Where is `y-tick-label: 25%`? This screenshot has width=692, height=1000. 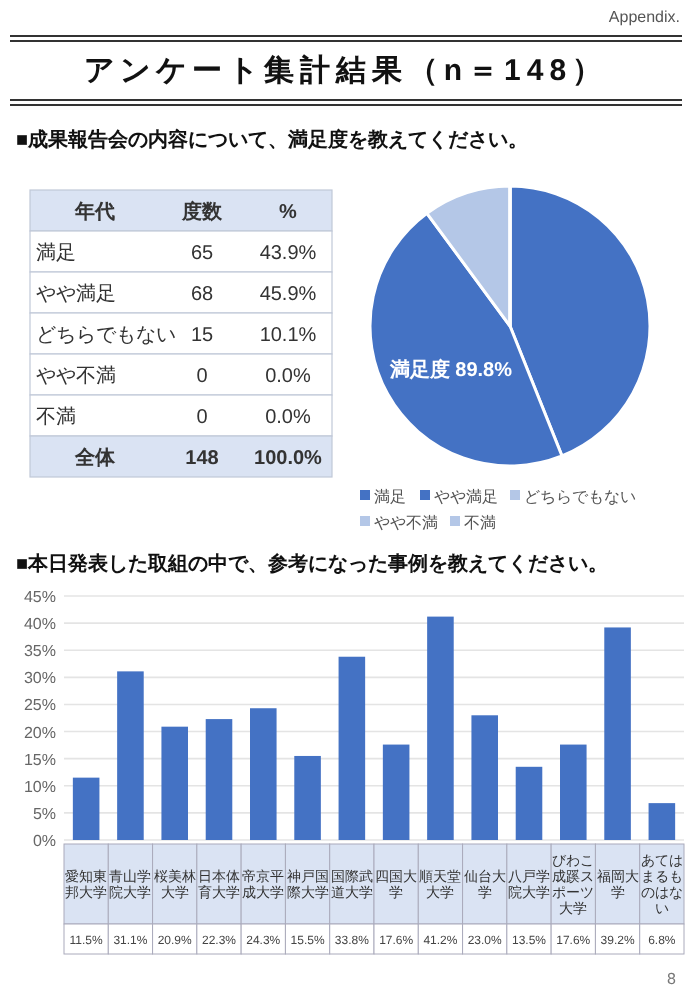
y-tick-label: 25% is located at coordinates (39, 705).